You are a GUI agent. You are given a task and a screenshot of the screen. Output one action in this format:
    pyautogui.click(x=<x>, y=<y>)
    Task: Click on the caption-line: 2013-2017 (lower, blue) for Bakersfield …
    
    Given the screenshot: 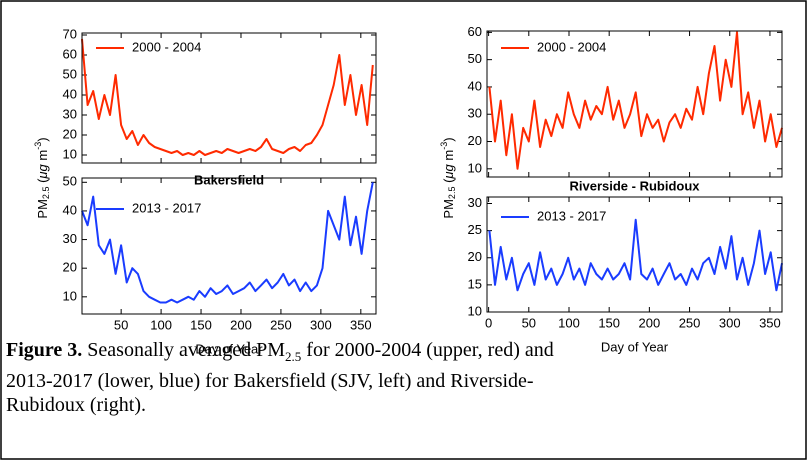 What is the action you would take?
    pyautogui.click(x=270, y=381)
    